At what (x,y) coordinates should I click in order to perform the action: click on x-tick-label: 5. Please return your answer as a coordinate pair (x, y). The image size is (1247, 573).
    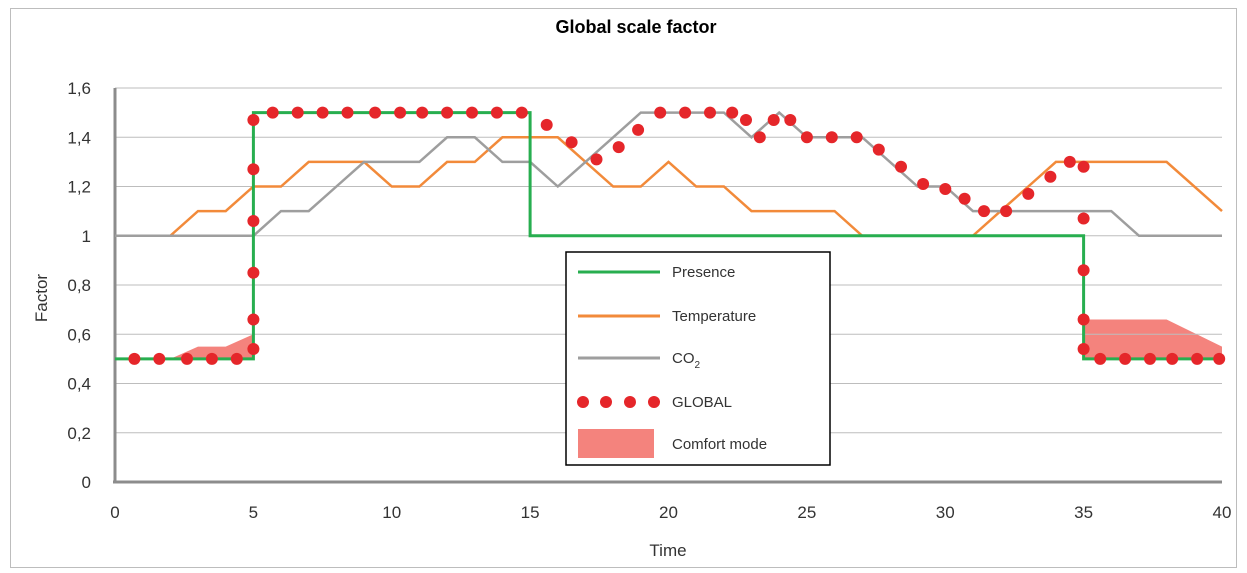
    Looking at the image, I should click on (253, 512).